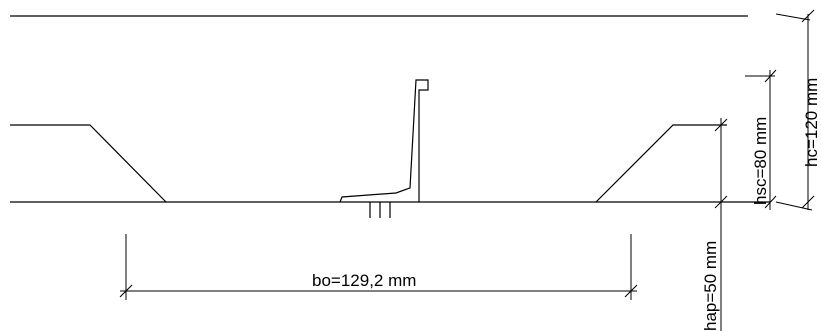  Describe the element at coordinates (721, 224) in the screenshot. I see `hap-dimension` at that location.